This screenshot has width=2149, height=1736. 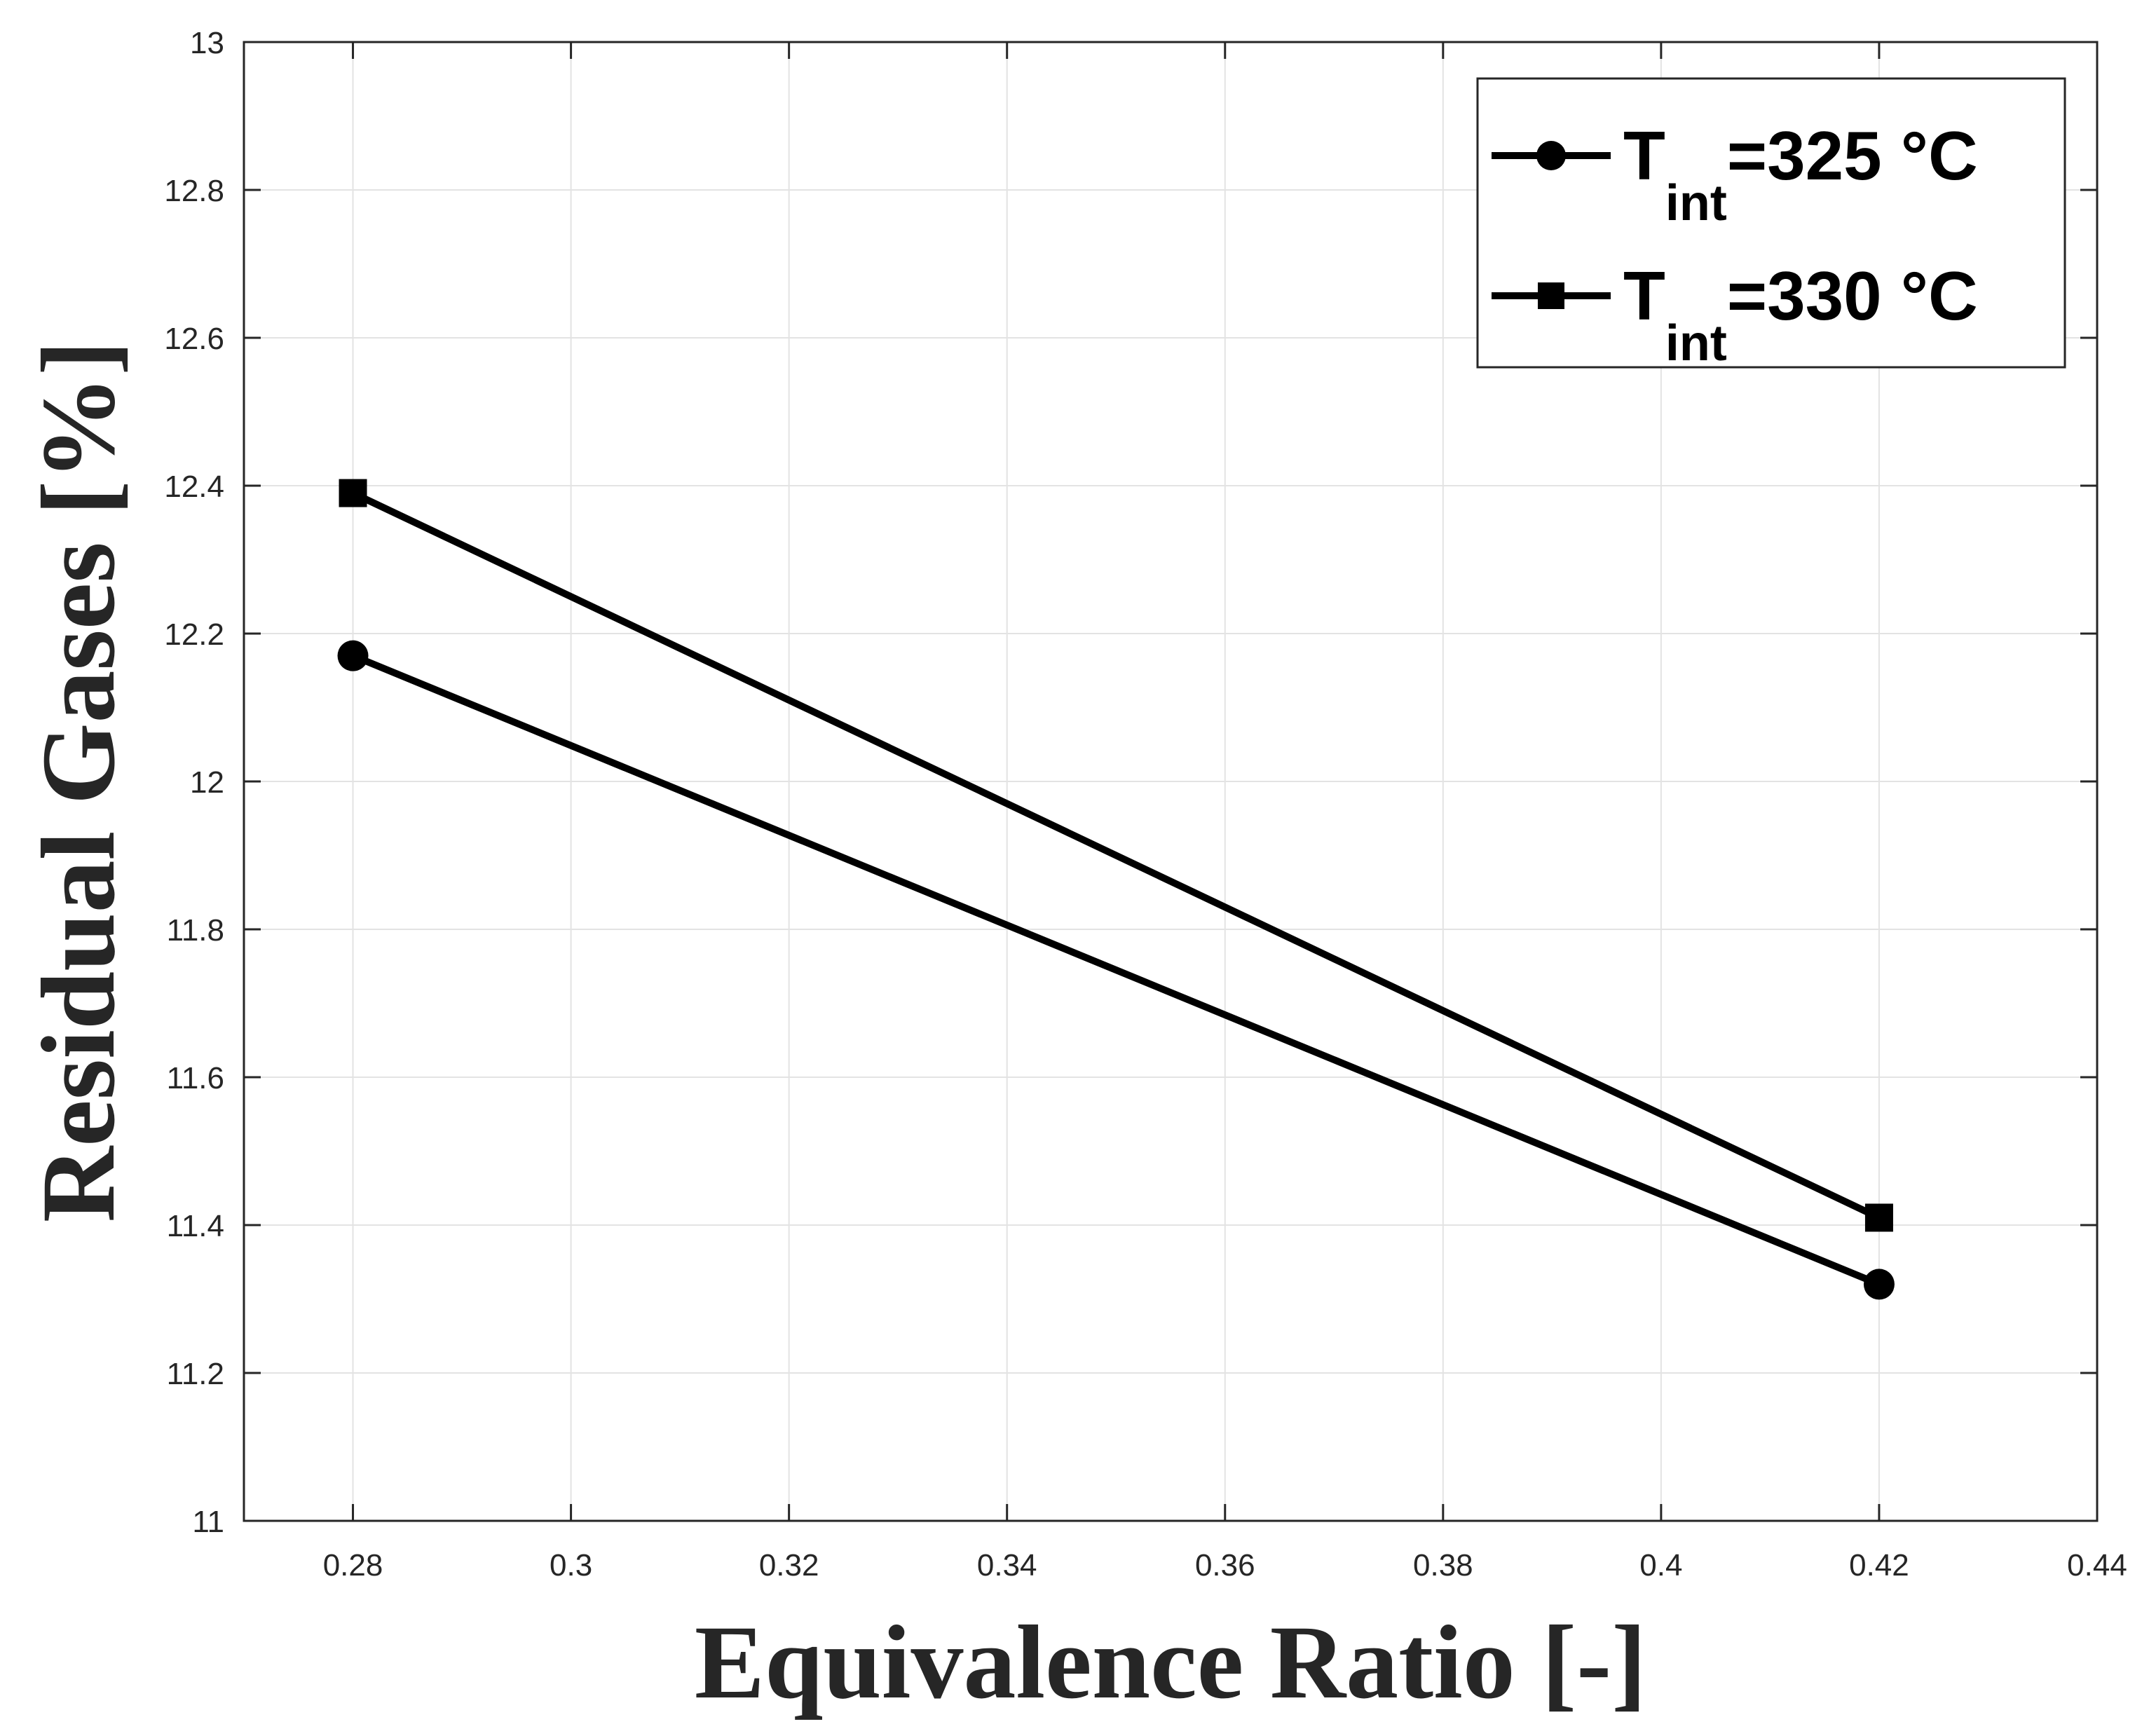 I want to click on y-axis-title: Residual Gases [%], so click(x=78, y=781).